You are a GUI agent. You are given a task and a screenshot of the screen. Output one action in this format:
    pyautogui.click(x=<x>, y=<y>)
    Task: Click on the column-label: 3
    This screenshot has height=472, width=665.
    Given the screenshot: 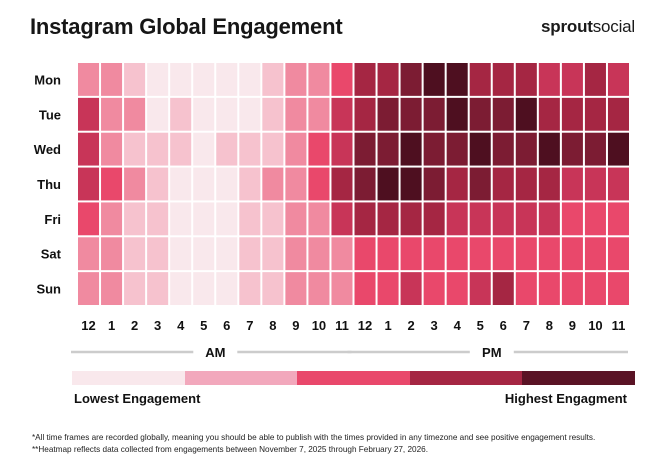 What is the action you would take?
    pyautogui.click(x=434, y=325)
    